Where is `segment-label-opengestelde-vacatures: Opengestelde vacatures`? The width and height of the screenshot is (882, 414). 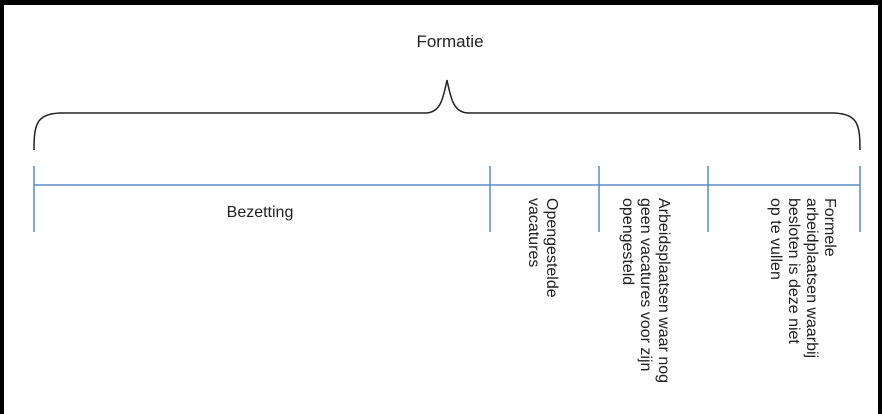 segment-label-opengestelde-vacatures: Opengestelde vacatures is located at coordinates (542, 248).